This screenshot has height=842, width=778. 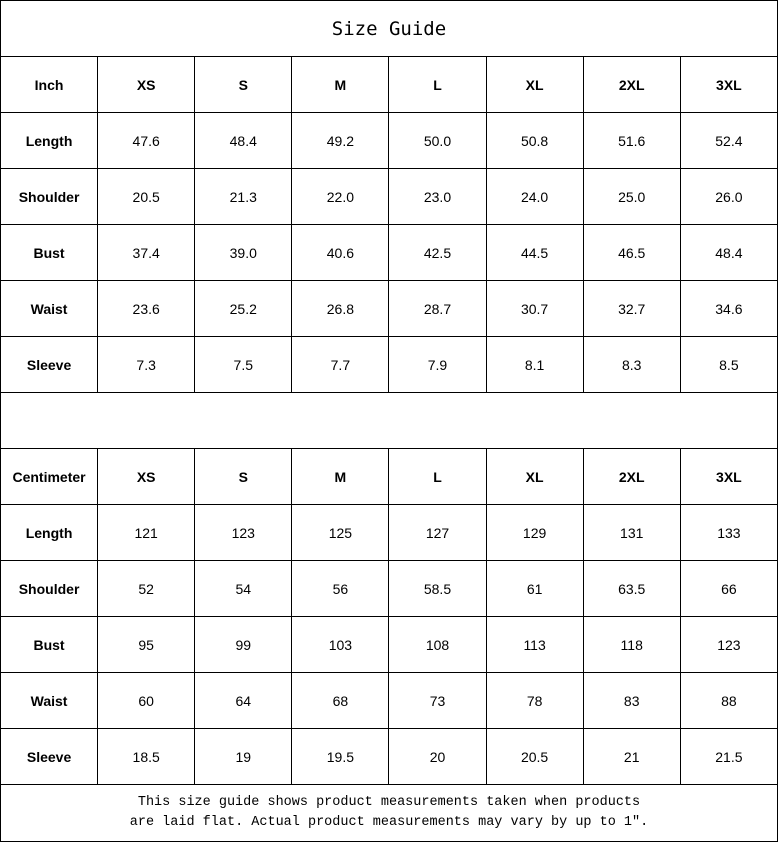 What do you see at coordinates (340, 252) in the screenshot?
I see `measurement-cell: 40.6` at bounding box center [340, 252].